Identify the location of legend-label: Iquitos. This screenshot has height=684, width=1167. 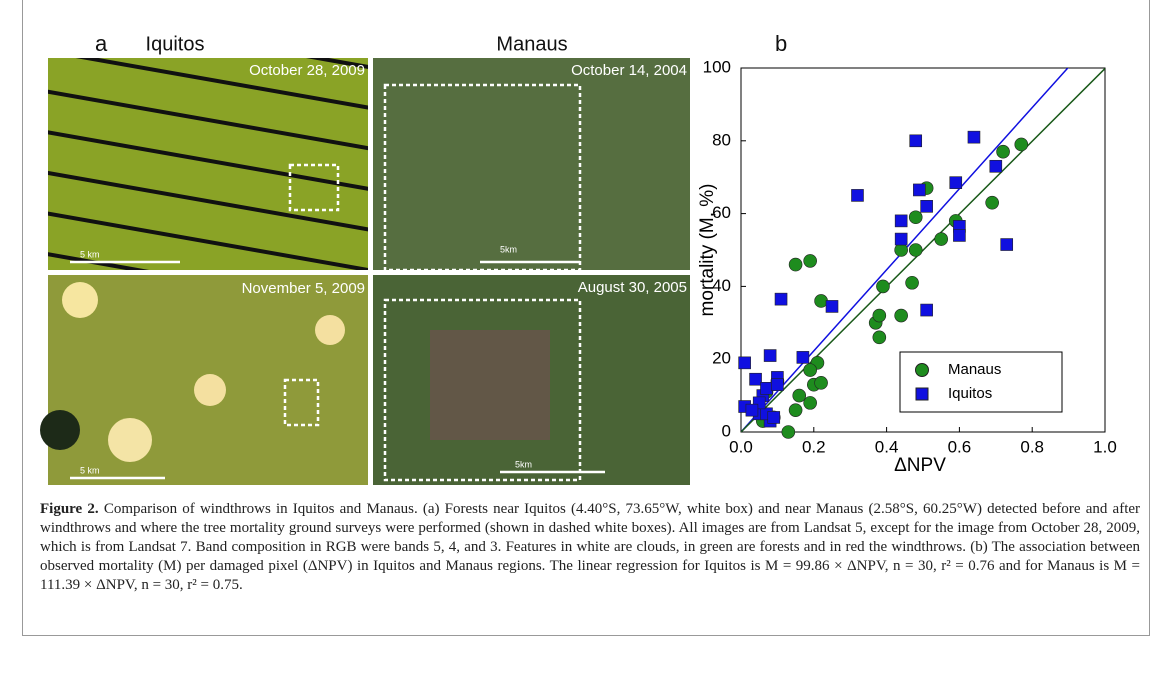
(970, 393).